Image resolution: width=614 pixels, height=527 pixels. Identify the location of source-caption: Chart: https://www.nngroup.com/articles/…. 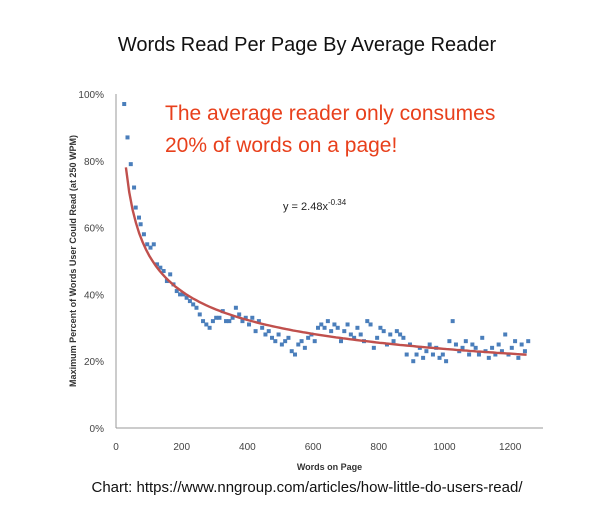
(307, 487).